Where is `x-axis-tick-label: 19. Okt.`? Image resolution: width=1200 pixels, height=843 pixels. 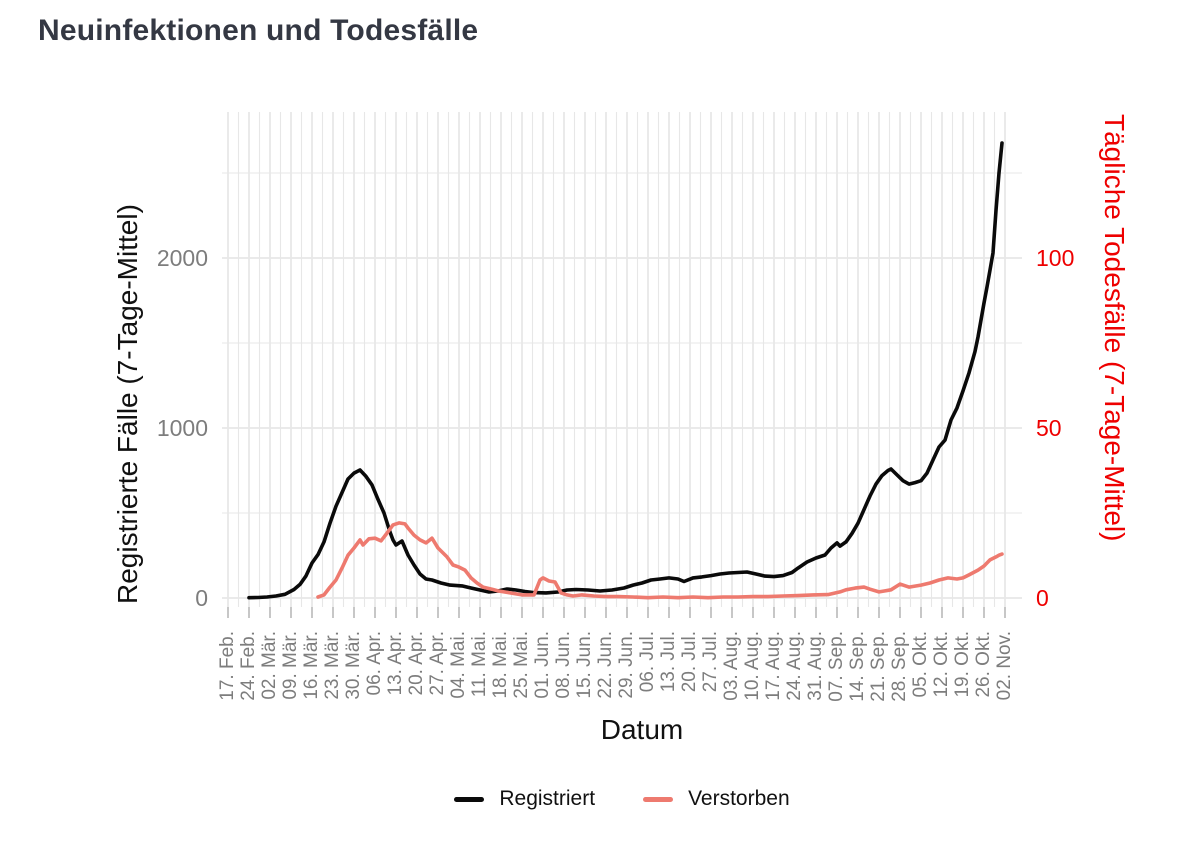 x-axis-tick-label: 19. Okt. is located at coordinates (962, 664).